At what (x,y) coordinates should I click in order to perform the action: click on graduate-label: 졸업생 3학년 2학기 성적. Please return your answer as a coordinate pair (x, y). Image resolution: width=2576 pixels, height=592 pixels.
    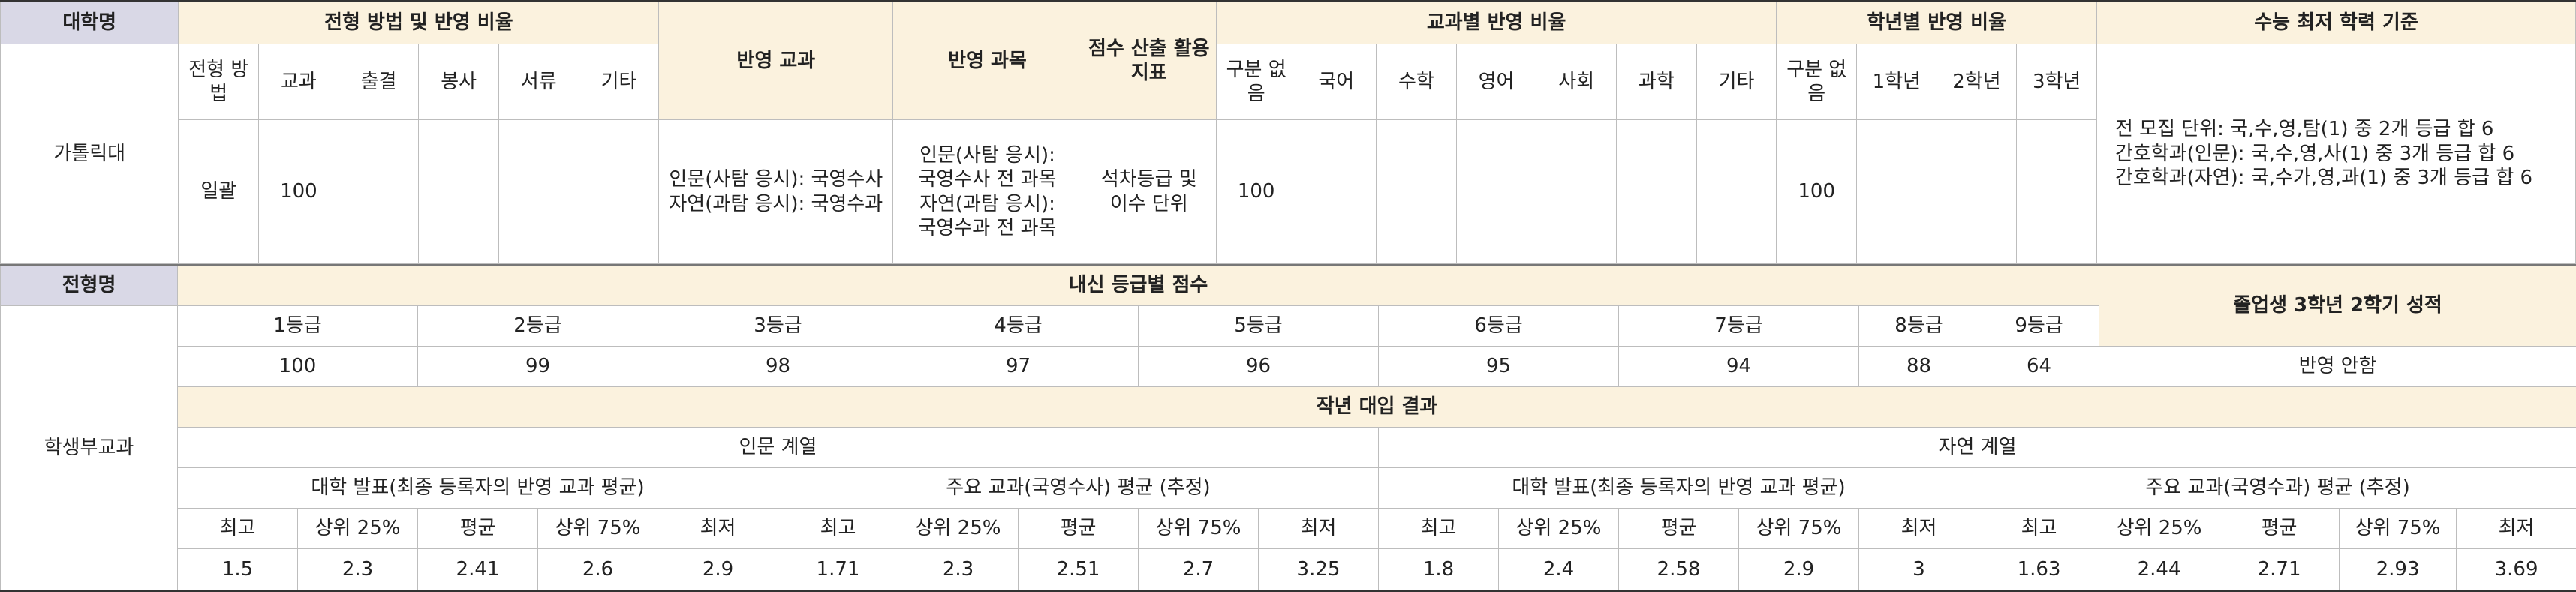
    Looking at the image, I should click on (2337, 305).